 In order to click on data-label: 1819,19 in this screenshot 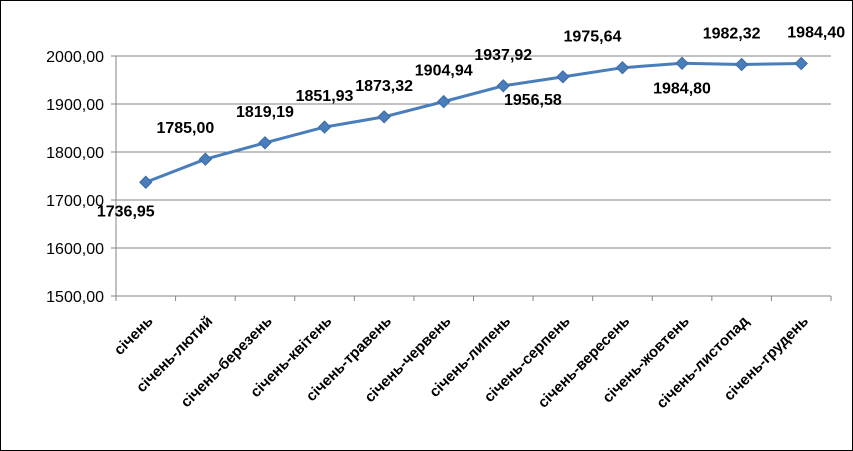, I will do `click(265, 112)`.